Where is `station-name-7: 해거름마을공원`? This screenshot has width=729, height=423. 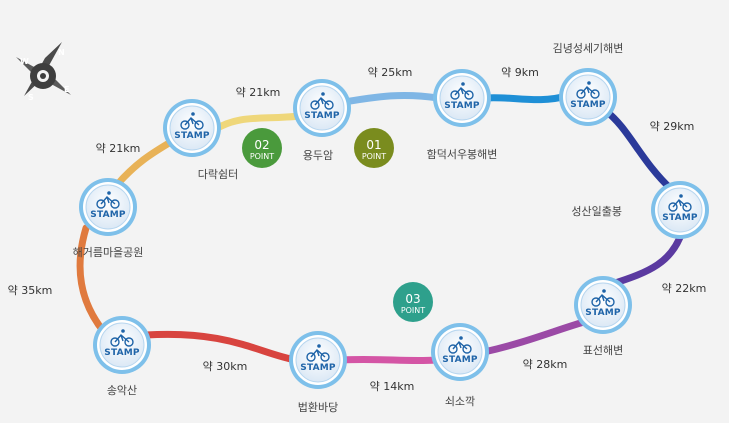 station-name-7: 해거름마을공원 is located at coordinates (108, 252).